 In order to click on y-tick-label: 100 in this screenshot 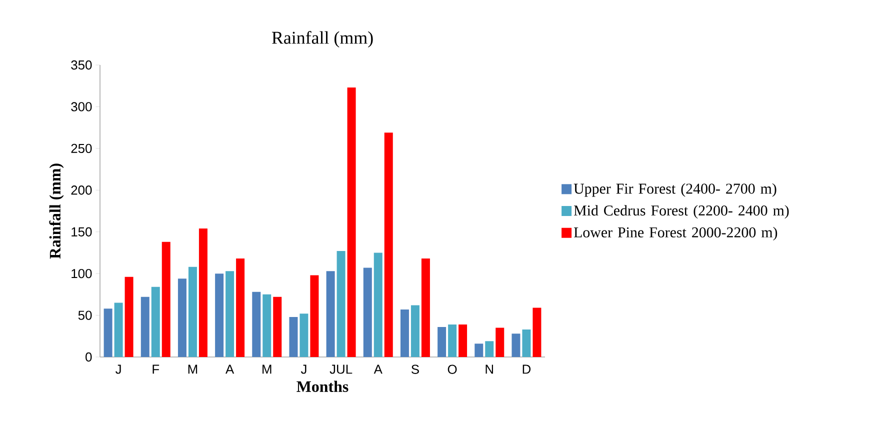, I will do `click(82, 273)`.